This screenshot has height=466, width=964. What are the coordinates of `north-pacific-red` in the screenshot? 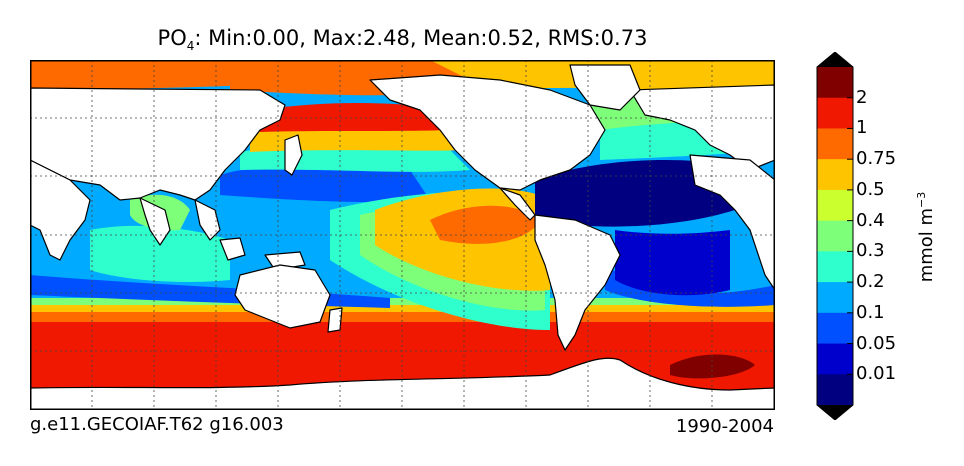 It's located at (355, 117).